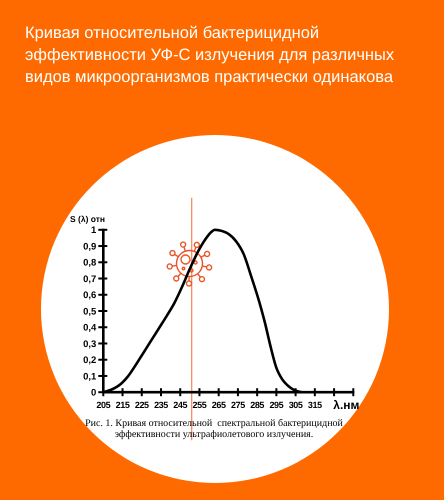  I want to click on y-tick-label: 0, so click(93, 393).